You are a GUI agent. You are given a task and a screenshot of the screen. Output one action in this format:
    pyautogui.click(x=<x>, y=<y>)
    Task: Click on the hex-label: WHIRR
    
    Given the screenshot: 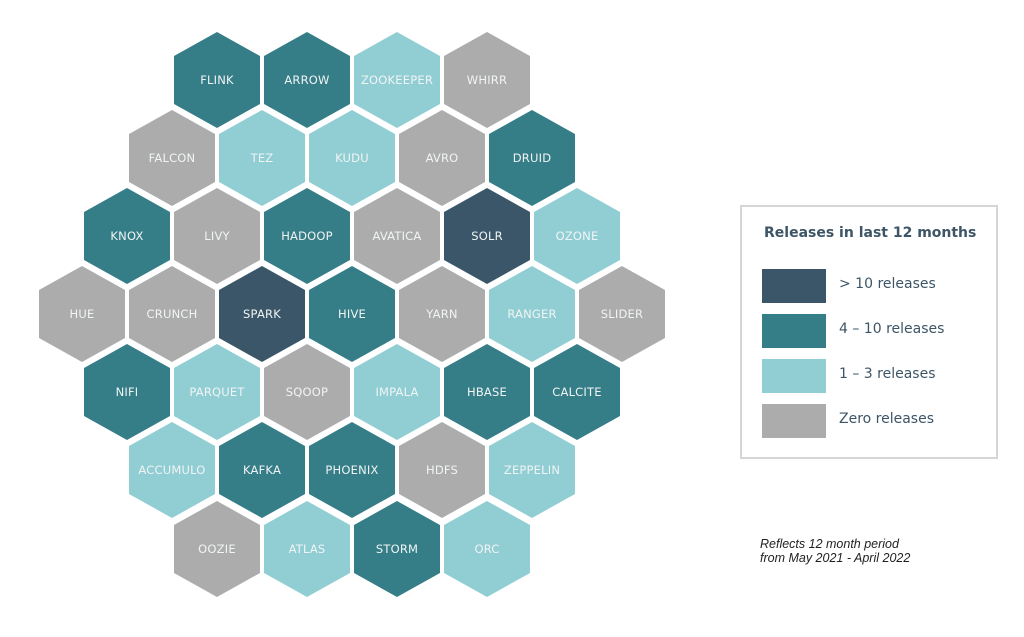 What is the action you would take?
    pyautogui.click(x=487, y=80)
    